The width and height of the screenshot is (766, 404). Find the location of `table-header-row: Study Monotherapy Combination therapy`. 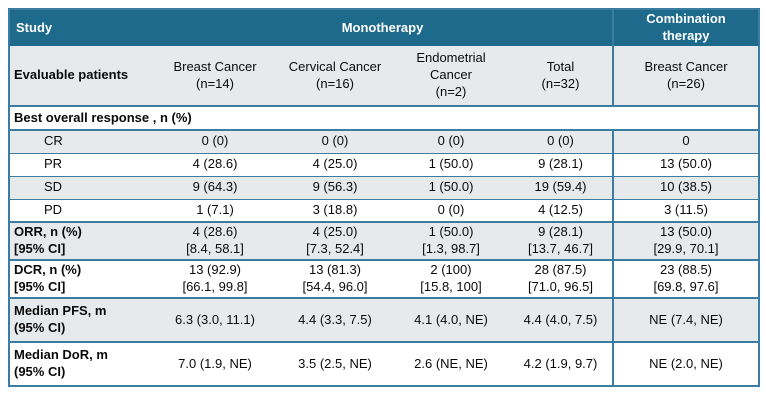

table-header-row: Study Monotherapy Combination therapy is located at coordinates (384, 27).